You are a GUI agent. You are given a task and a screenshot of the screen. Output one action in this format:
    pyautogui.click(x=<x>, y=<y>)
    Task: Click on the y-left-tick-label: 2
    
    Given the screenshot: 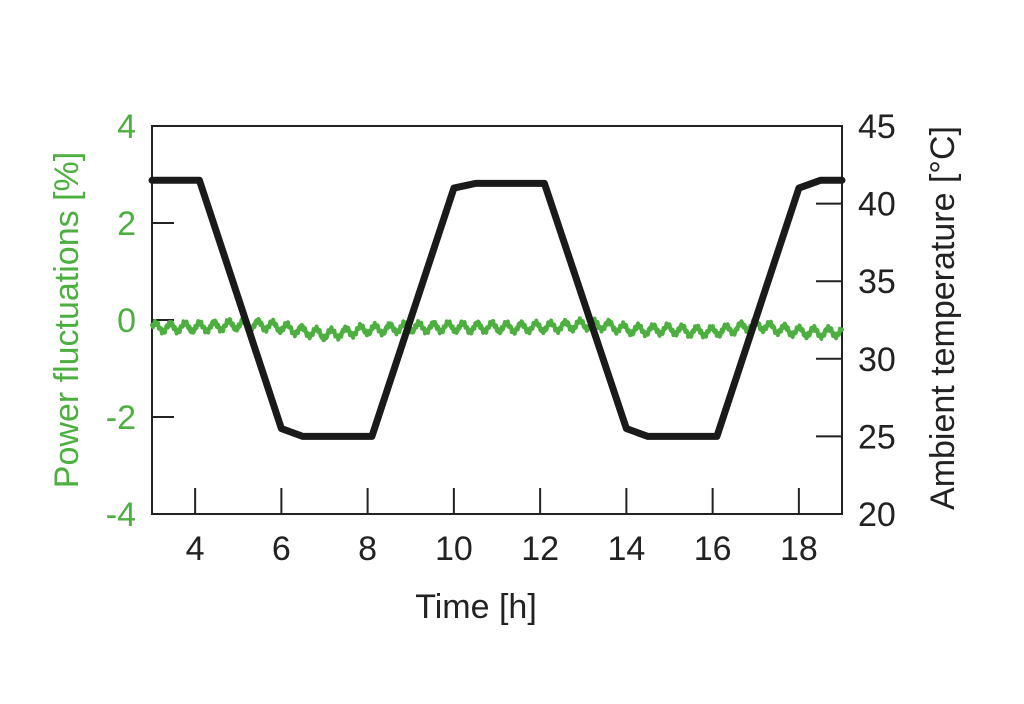 What is the action you would take?
    pyautogui.click(x=126, y=224)
    